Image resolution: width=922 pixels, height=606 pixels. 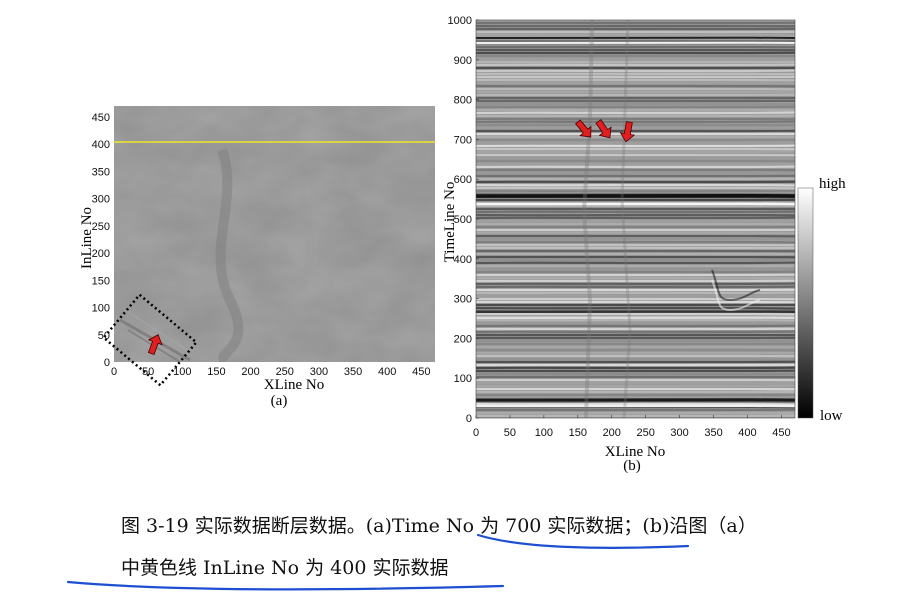 I want to click on panel-a-x-tick-label: 100, so click(x=182, y=372).